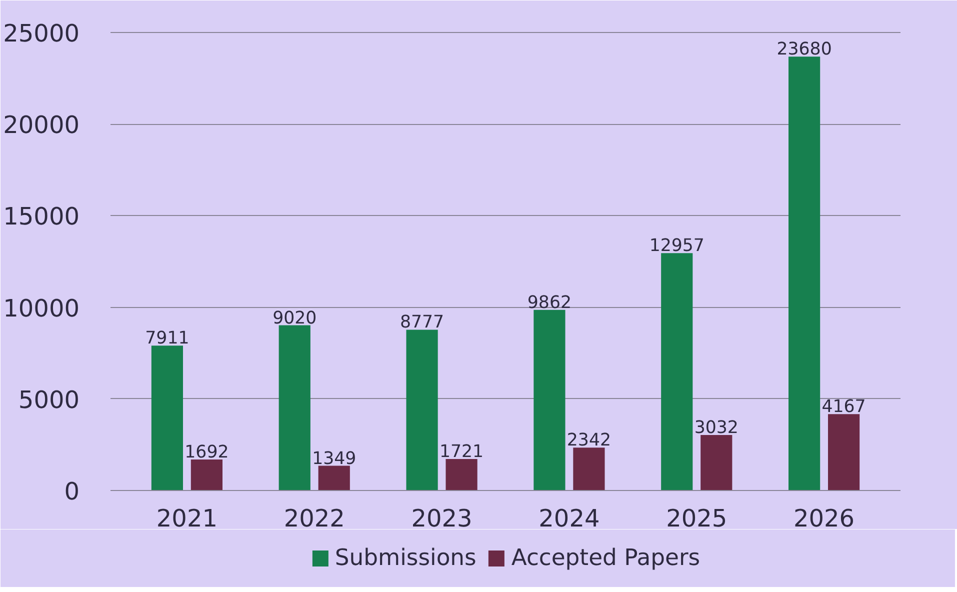  What do you see at coordinates (41, 125) in the screenshot?
I see `y-tick-label: 20000` at bounding box center [41, 125].